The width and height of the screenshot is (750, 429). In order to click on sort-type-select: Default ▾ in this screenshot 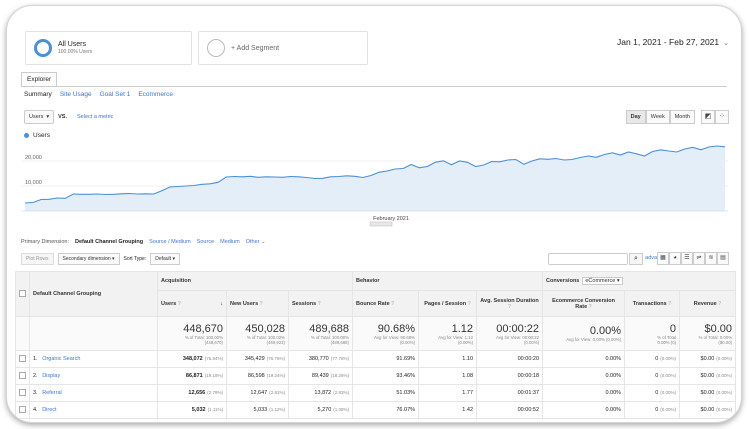, I will do `click(165, 259)`.